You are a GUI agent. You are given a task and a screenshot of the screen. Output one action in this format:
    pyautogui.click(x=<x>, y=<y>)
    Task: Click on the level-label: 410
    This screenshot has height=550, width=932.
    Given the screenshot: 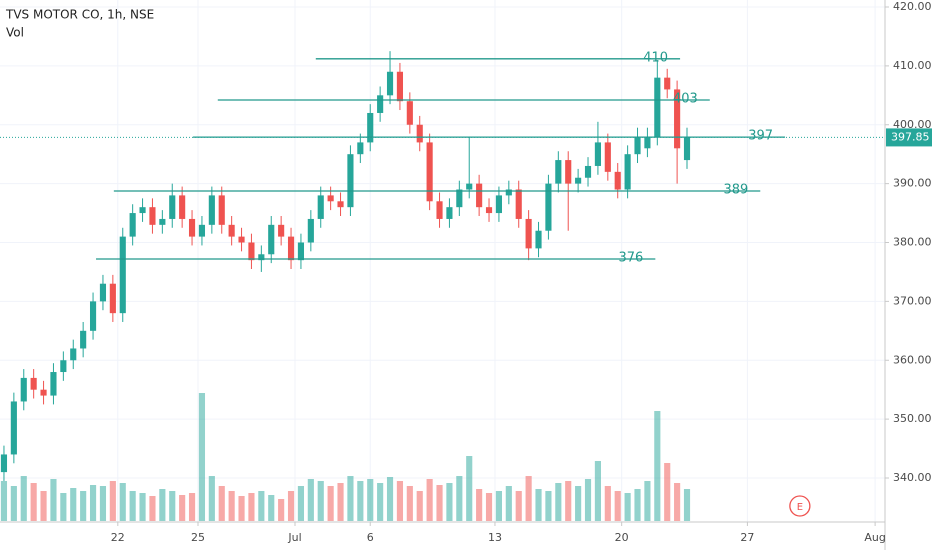 What is the action you would take?
    pyautogui.click(x=655, y=57)
    